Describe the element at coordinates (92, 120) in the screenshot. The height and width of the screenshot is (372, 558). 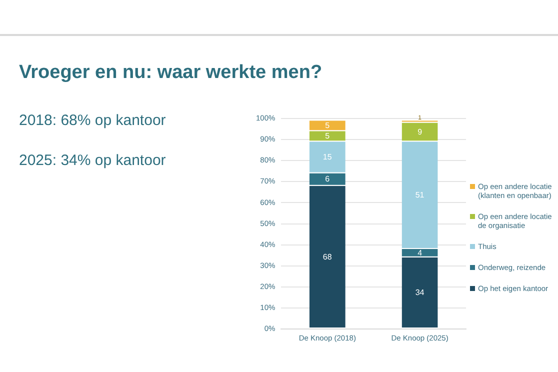
I see `text: 2018: 68% op kantoor` at that location.